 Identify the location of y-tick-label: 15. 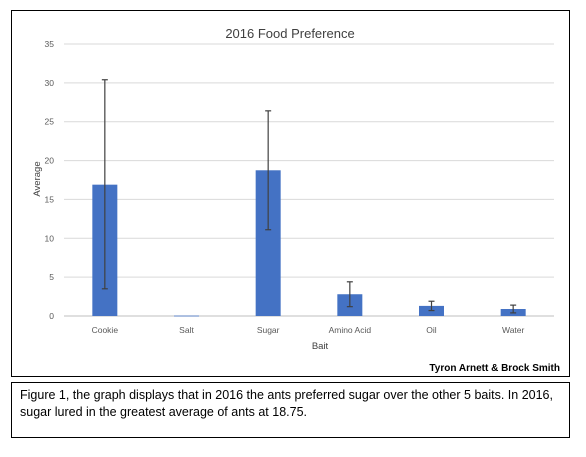
(50, 199).